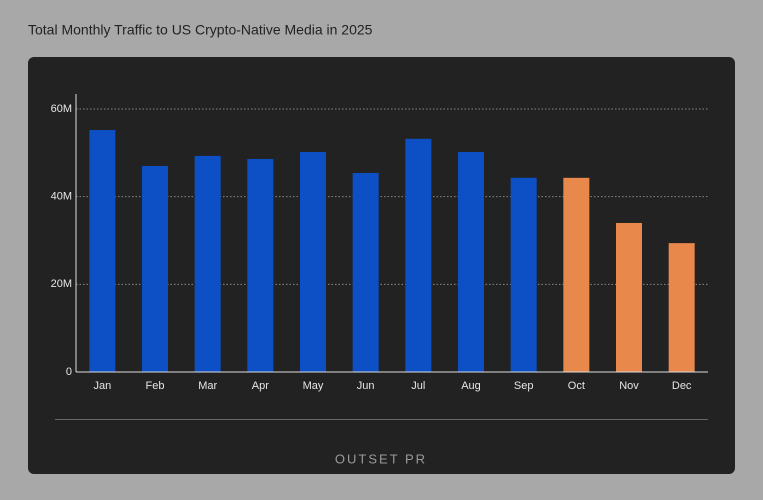 The width and height of the screenshot is (763, 500). What do you see at coordinates (69, 372) in the screenshot?
I see `y-tick-label: 0` at bounding box center [69, 372].